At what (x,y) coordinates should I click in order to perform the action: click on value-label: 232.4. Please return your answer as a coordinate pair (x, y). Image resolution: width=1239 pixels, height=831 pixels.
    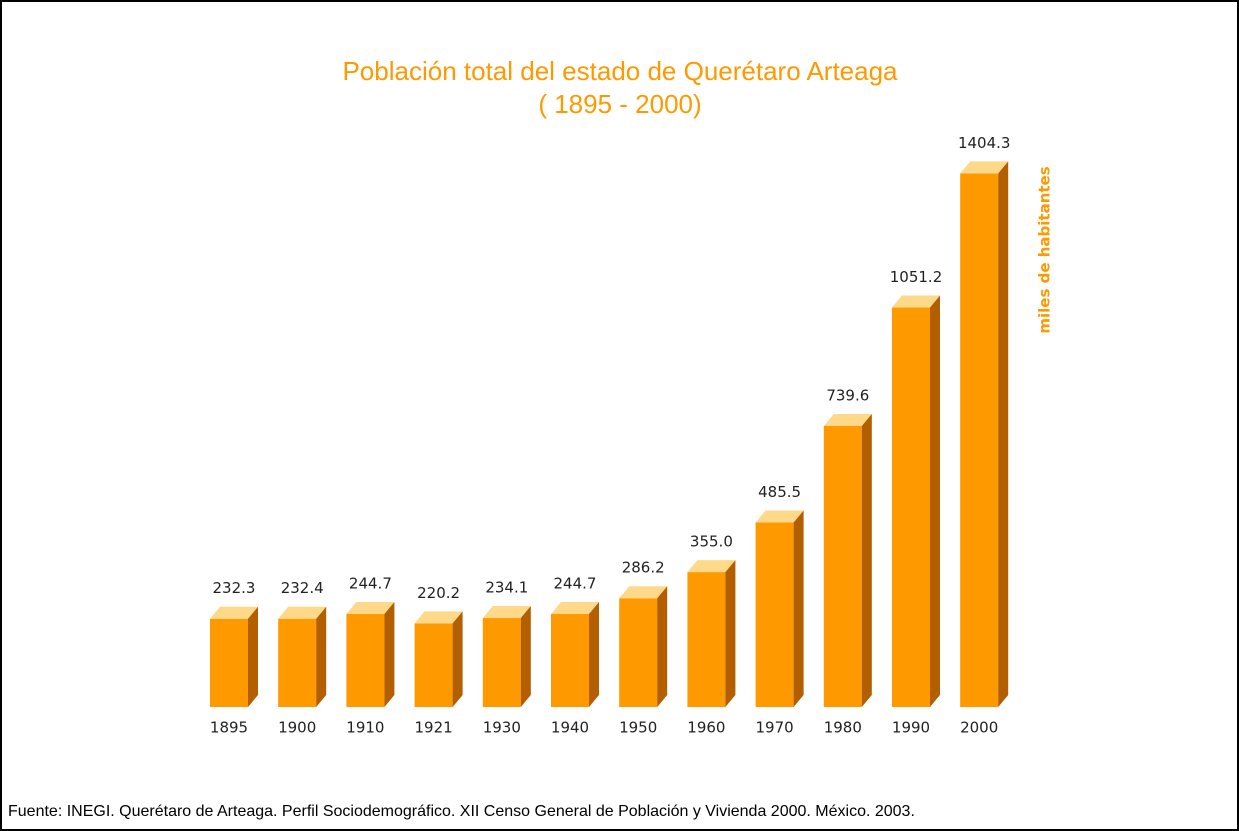
    Looking at the image, I should click on (302, 588).